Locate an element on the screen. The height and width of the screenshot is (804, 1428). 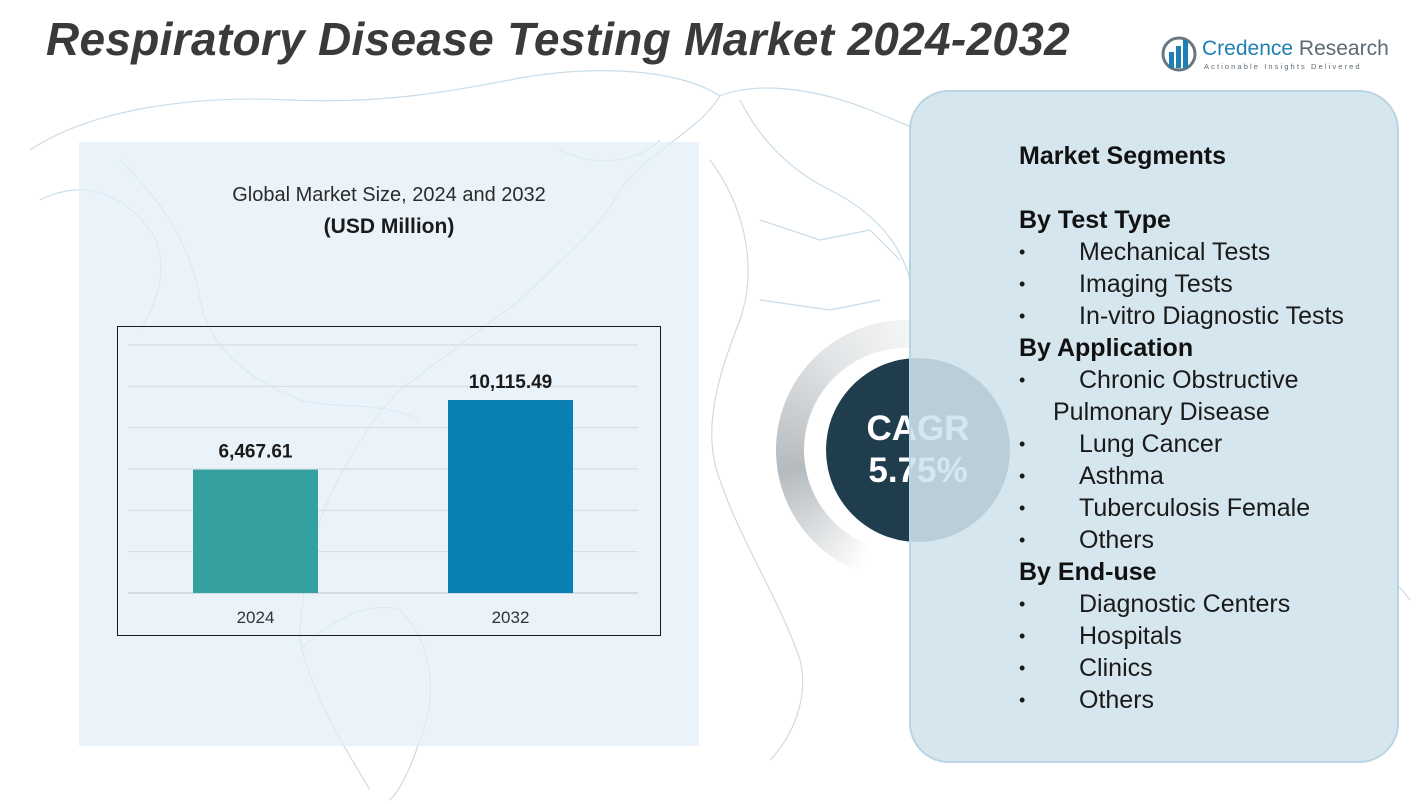
data-label-2032: 10,115.49 is located at coordinates (510, 382).